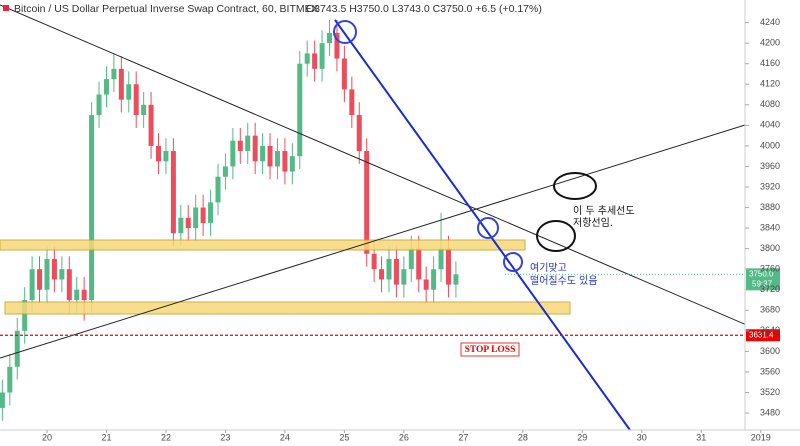 The image size is (800, 446). Describe the element at coordinates (770, 207) in the screenshot. I see `y-tick-label: 3880` at that location.